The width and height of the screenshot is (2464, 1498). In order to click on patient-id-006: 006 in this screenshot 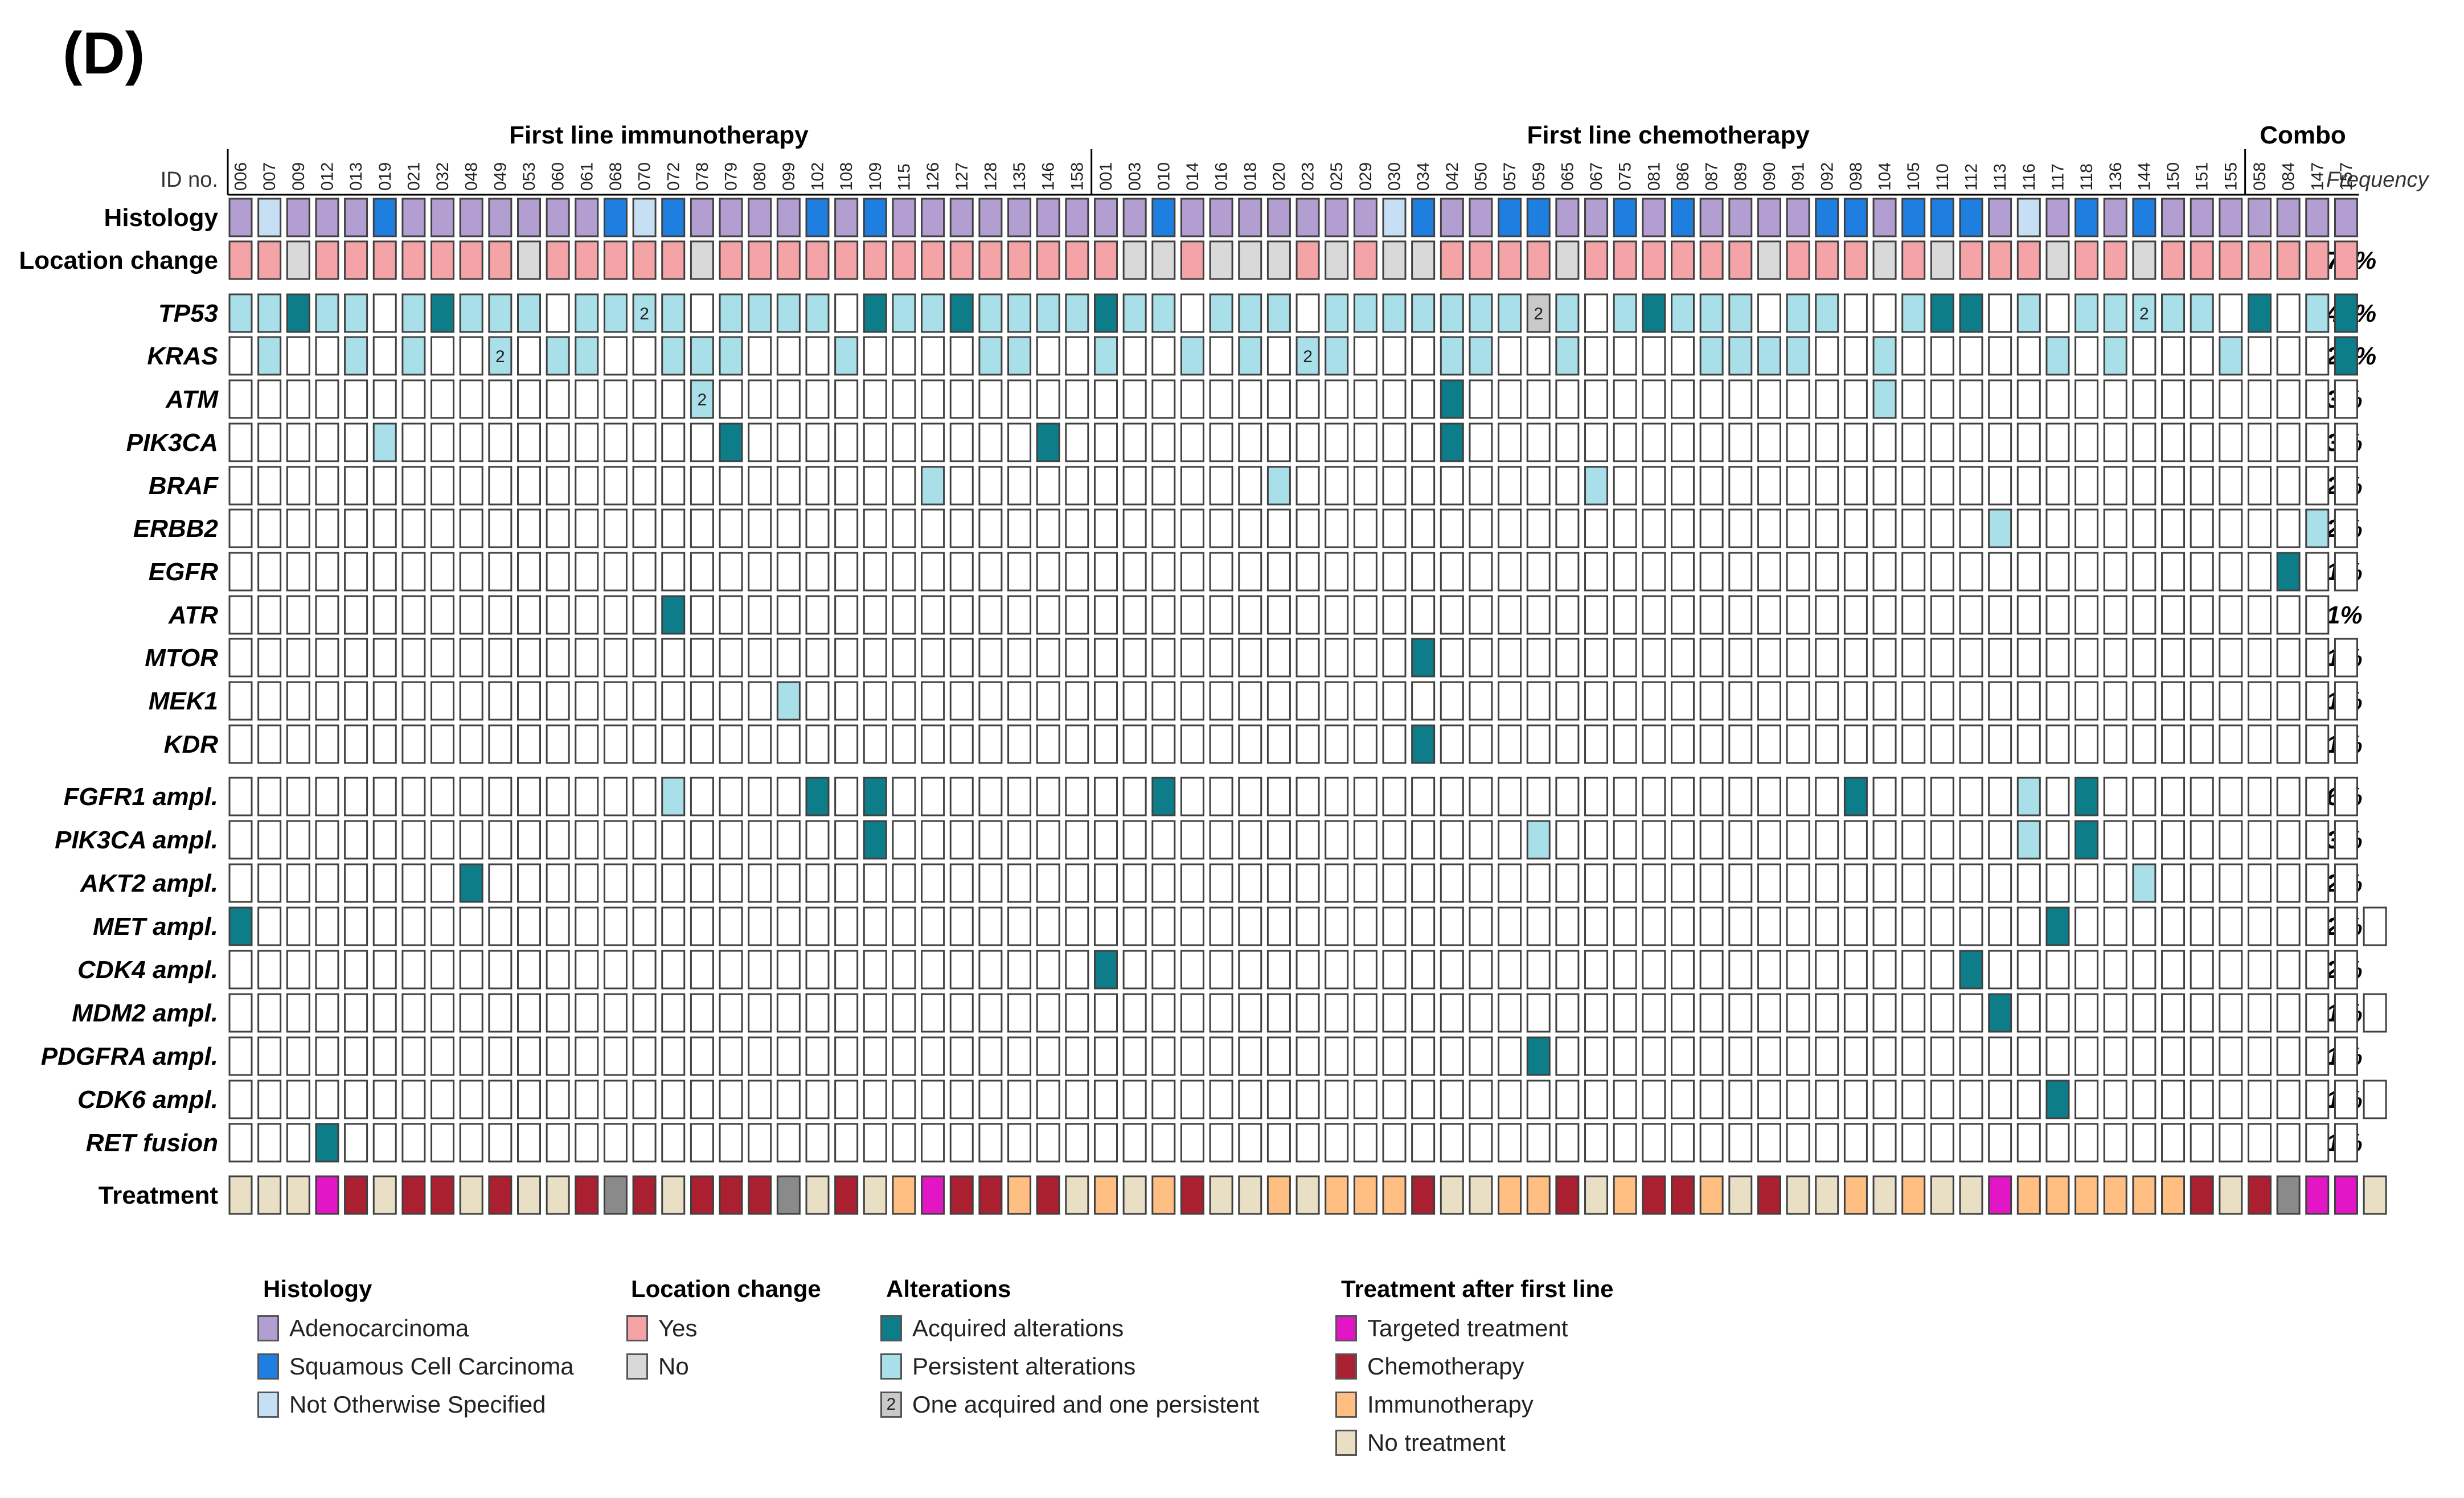, I will do `click(242, 177)`.